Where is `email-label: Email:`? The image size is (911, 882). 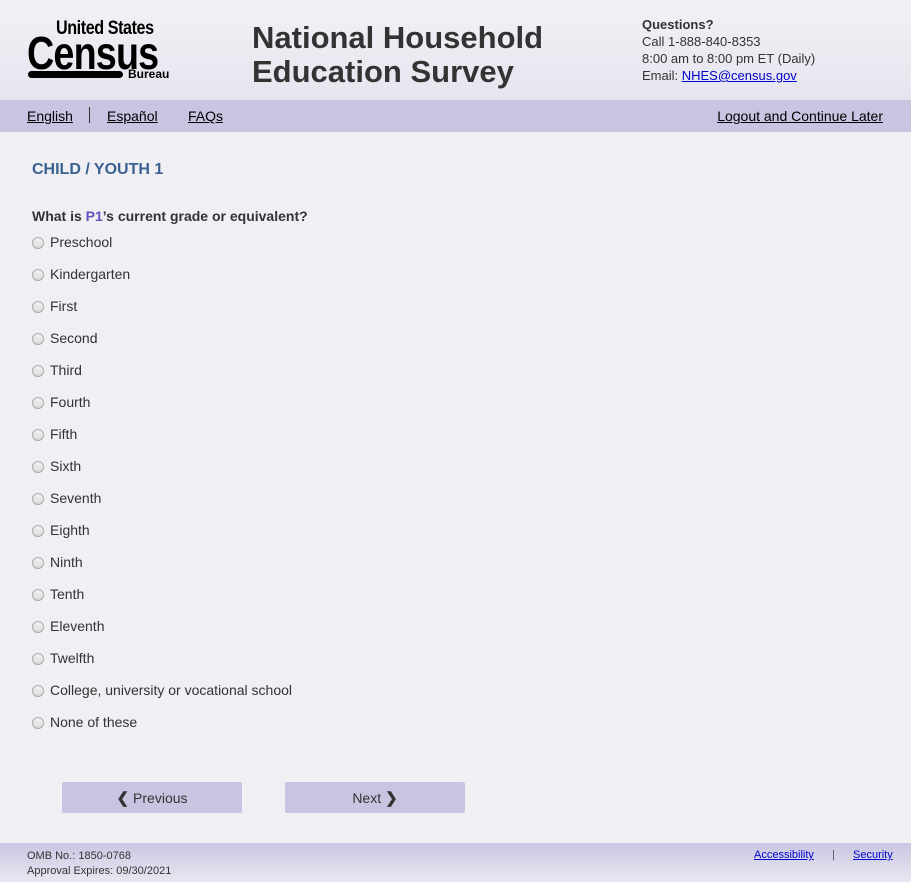 email-label: Email: is located at coordinates (662, 75).